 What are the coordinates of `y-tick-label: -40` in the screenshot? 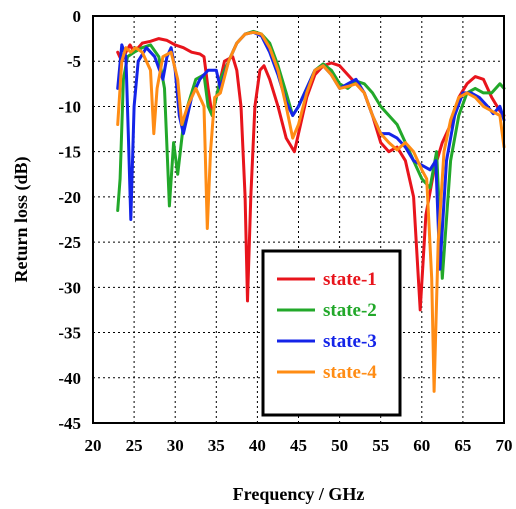 It's located at (69, 378).